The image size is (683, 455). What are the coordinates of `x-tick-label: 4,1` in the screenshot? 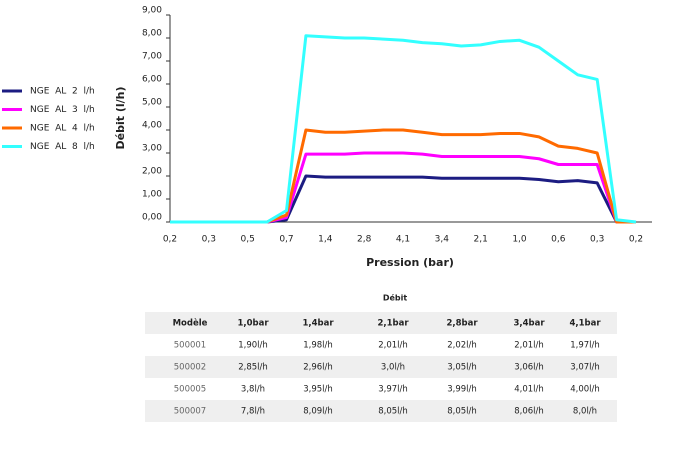 It's located at (403, 240).